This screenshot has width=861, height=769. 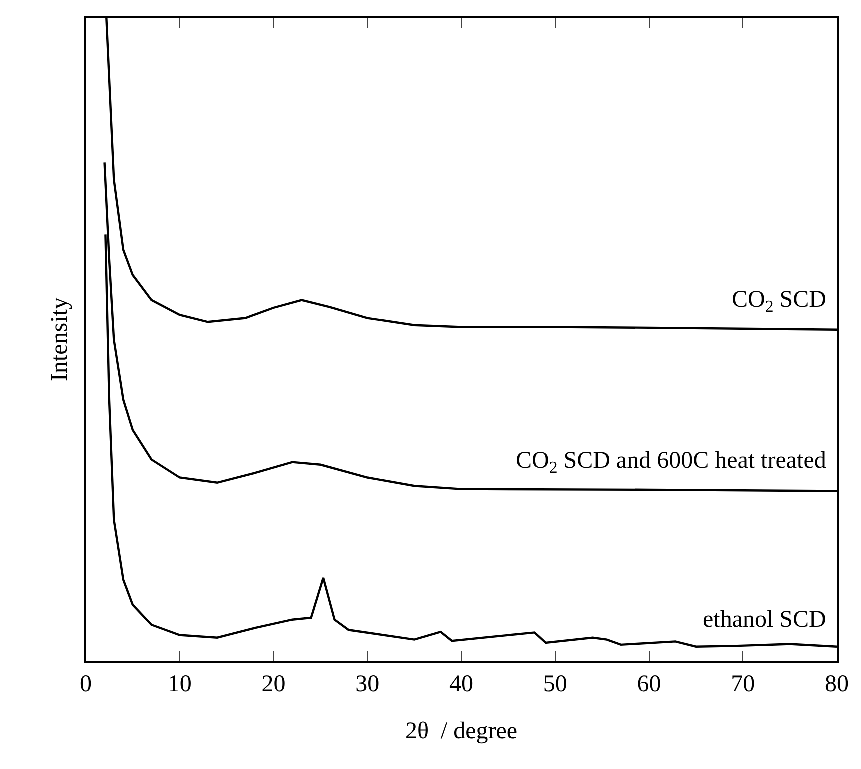 What do you see at coordinates (59, 340) in the screenshot?
I see `y-axis-title: Intensity` at bounding box center [59, 340].